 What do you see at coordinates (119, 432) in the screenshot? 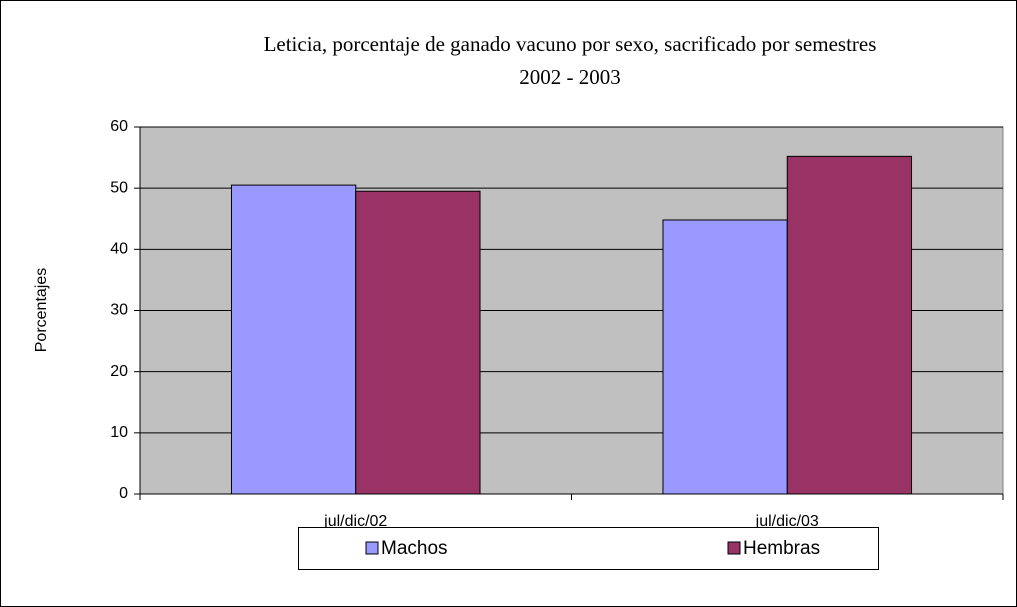
I see `y-tick-label: 10` at bounding box center [119, 432].